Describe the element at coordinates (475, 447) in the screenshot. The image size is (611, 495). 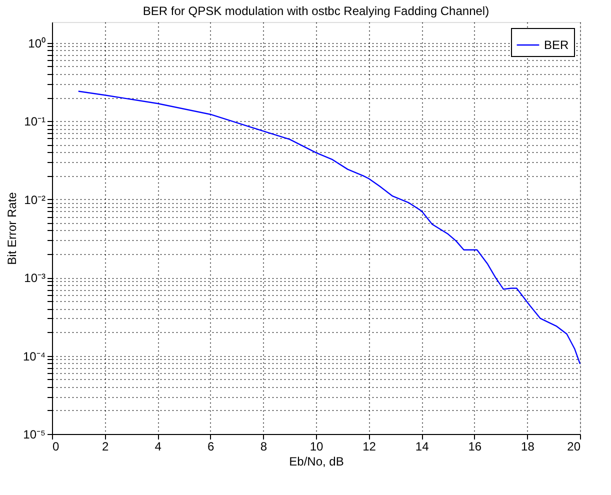
I see `x-tick-label: 16` at that location.